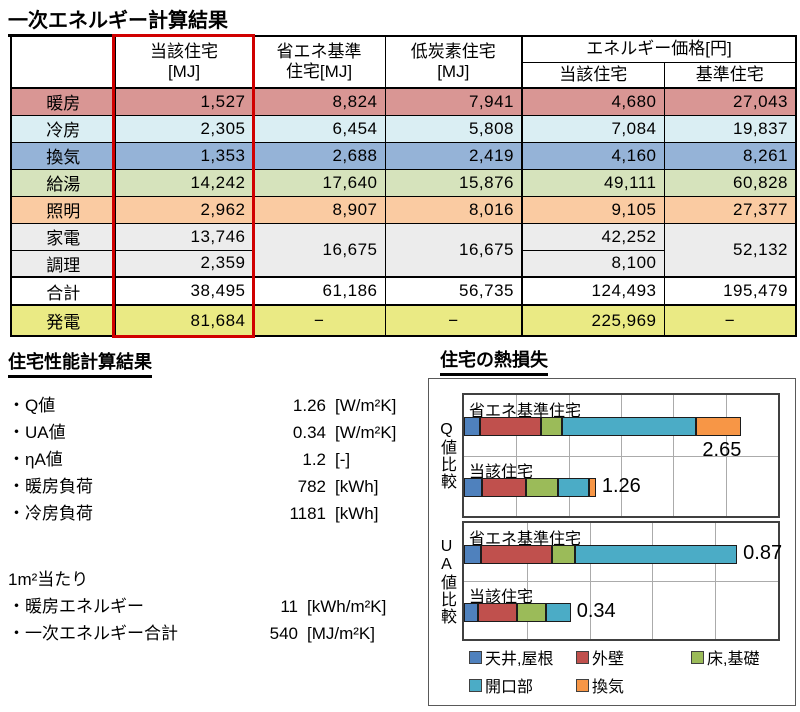 The width and height of the screenshot is (800, 712). Describe the element at coordinates (184, 101) in the screenshot. I see `cell-value: 1,527` at that location.